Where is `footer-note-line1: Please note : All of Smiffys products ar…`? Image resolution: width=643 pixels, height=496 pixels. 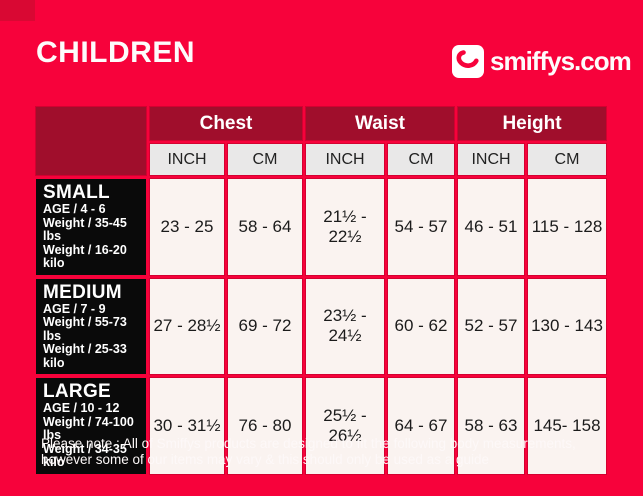
footer-note-line1: Please note : All of Smiffys products ar… is located at coordinates (308, 443).